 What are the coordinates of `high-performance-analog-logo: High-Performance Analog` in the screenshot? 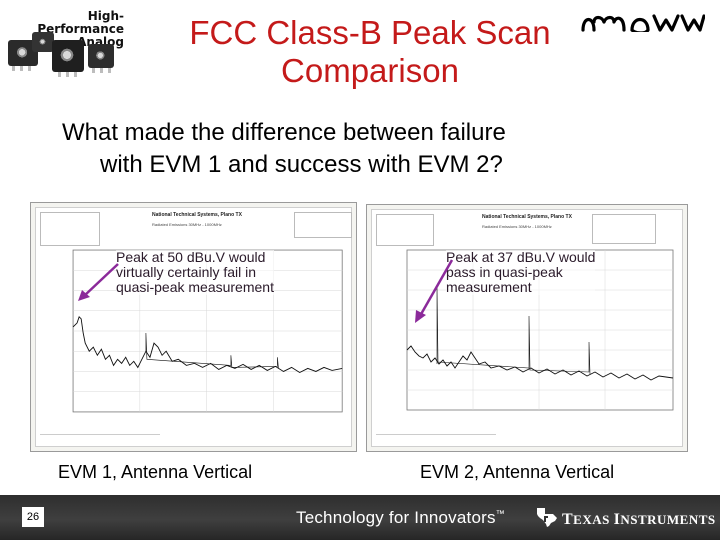 It's located at (69, 44).